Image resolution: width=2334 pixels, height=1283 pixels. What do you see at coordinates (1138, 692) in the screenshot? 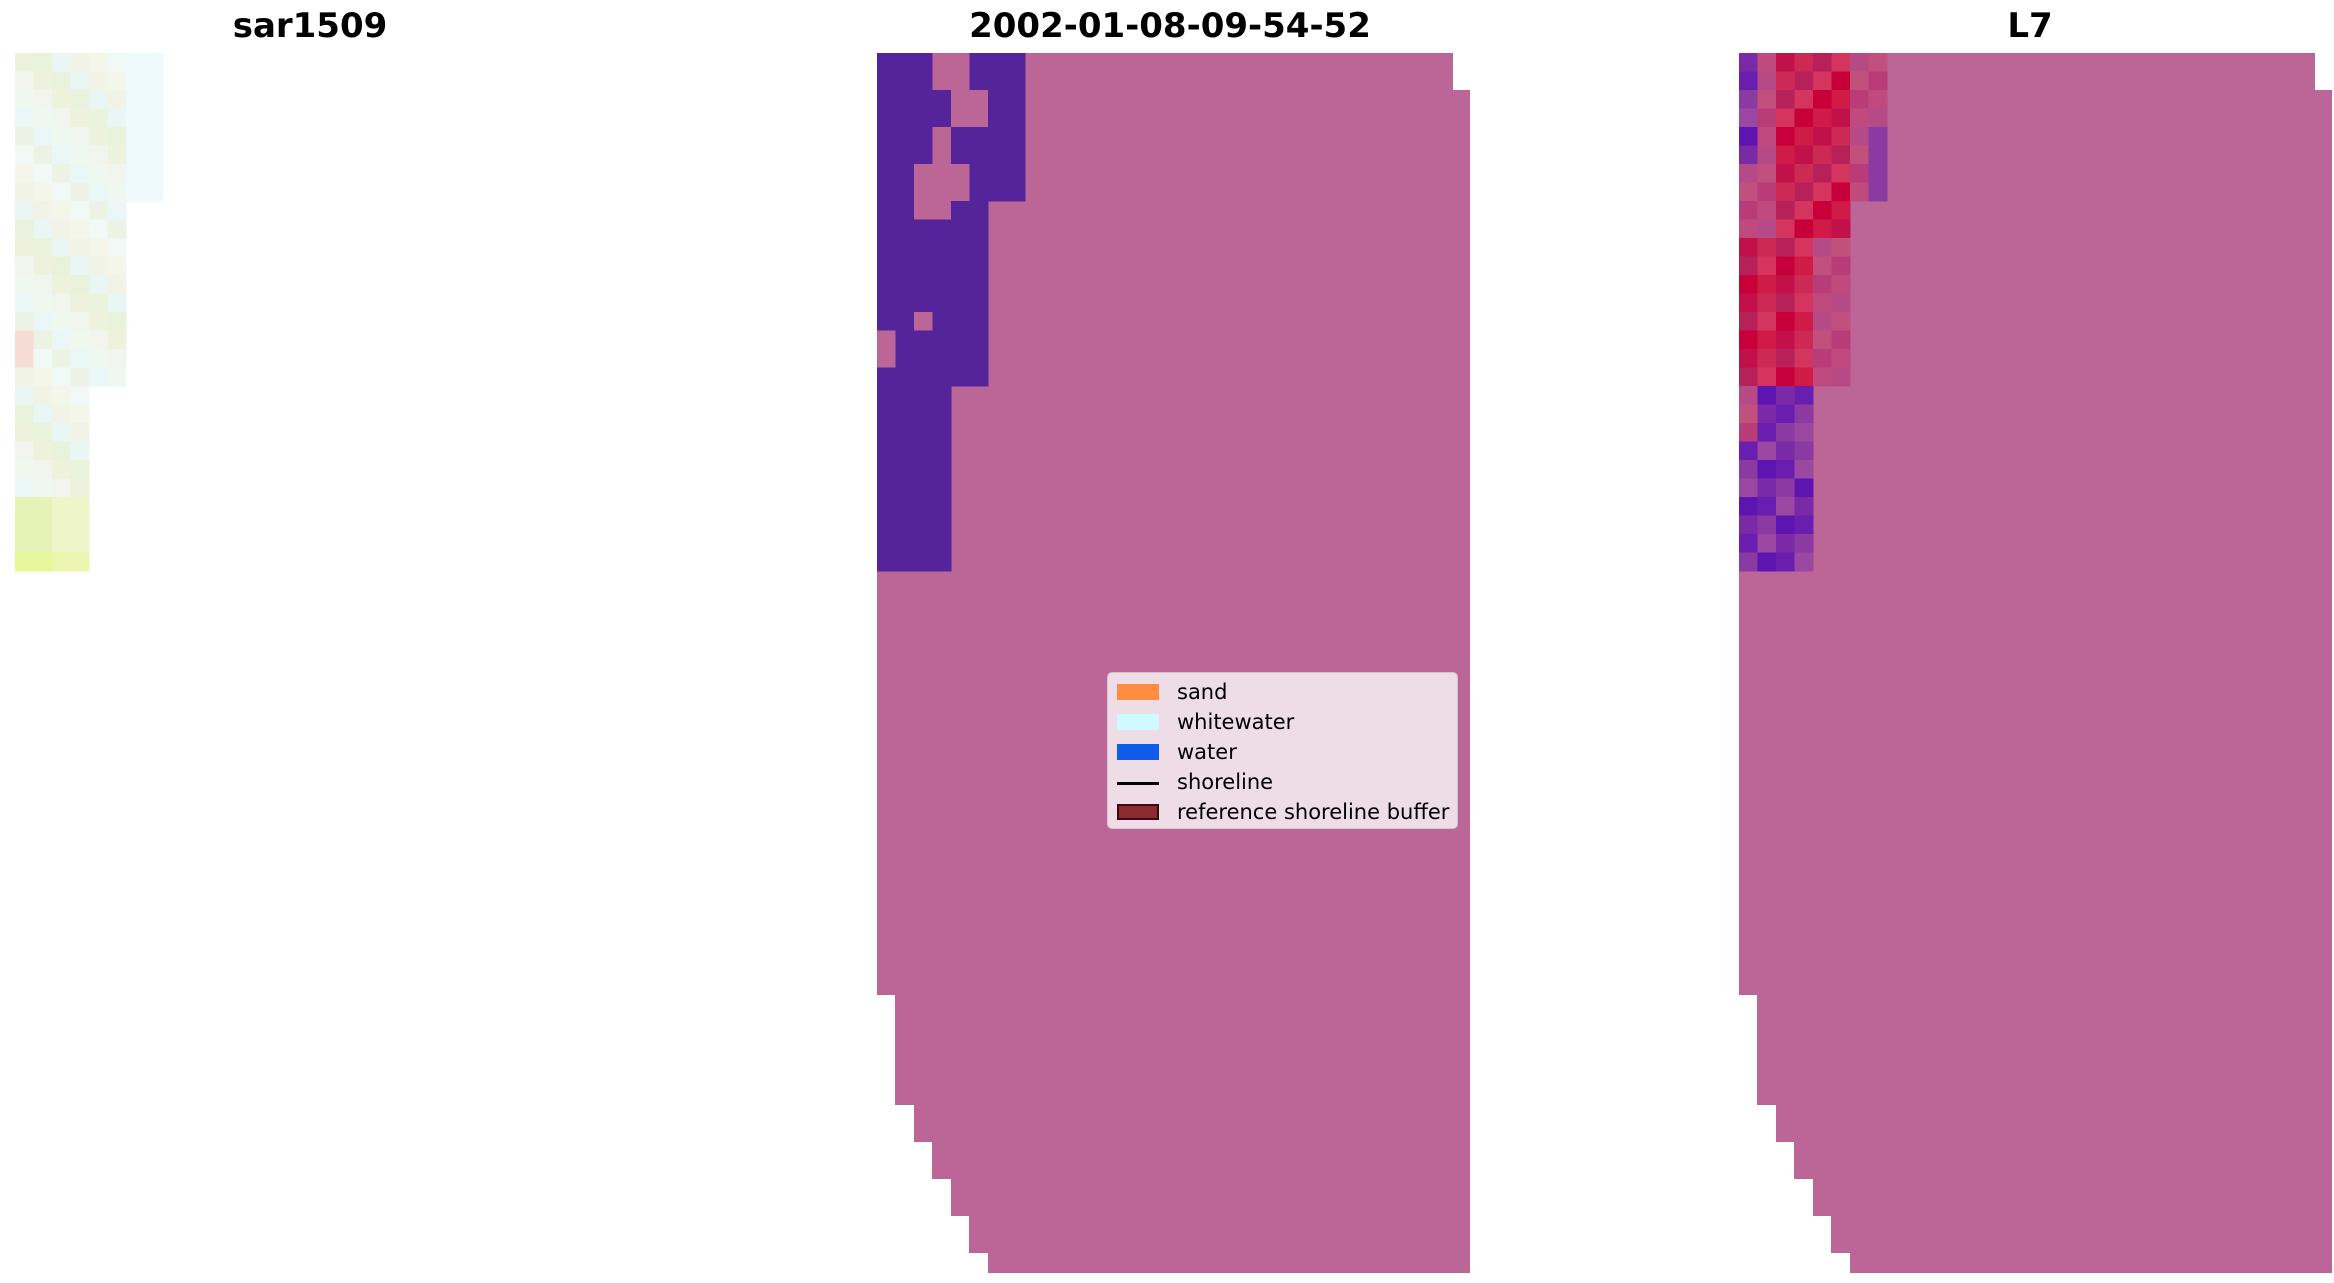
I see `sand-swatch` at bounding box center [1138, 692].